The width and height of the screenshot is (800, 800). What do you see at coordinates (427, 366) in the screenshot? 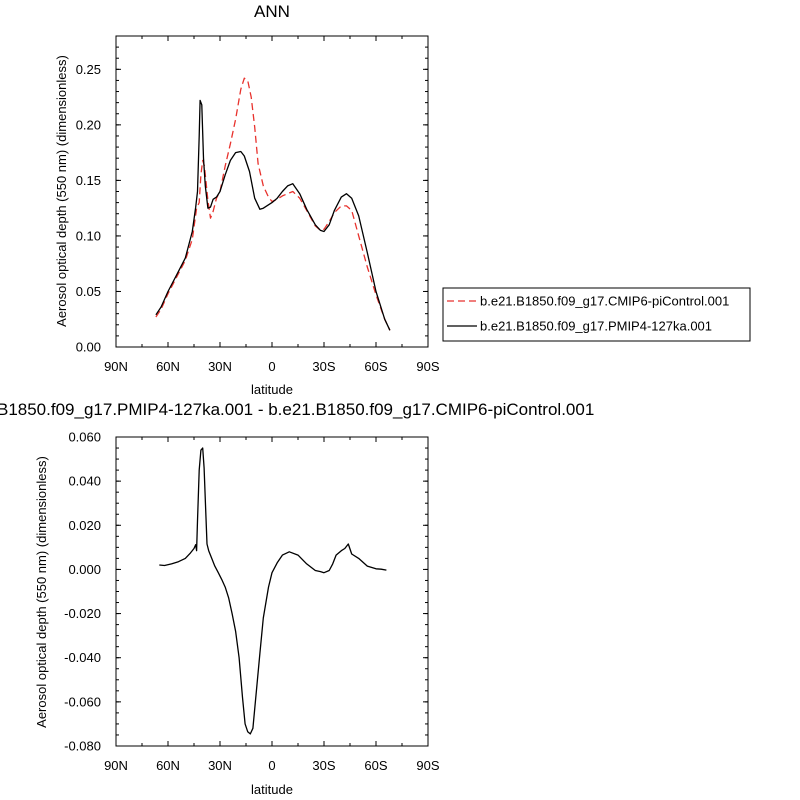
I see `top-x-tick-label: 90S` at bounding box center [427, 366].